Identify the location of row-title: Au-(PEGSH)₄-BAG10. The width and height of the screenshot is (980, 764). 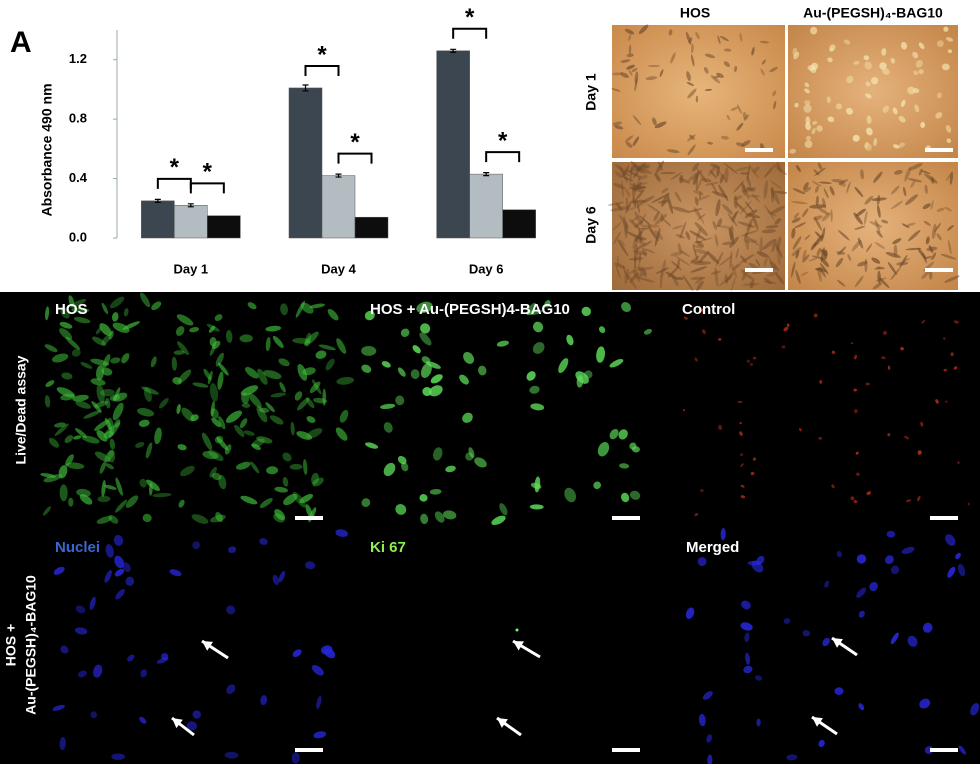
(31, 645).